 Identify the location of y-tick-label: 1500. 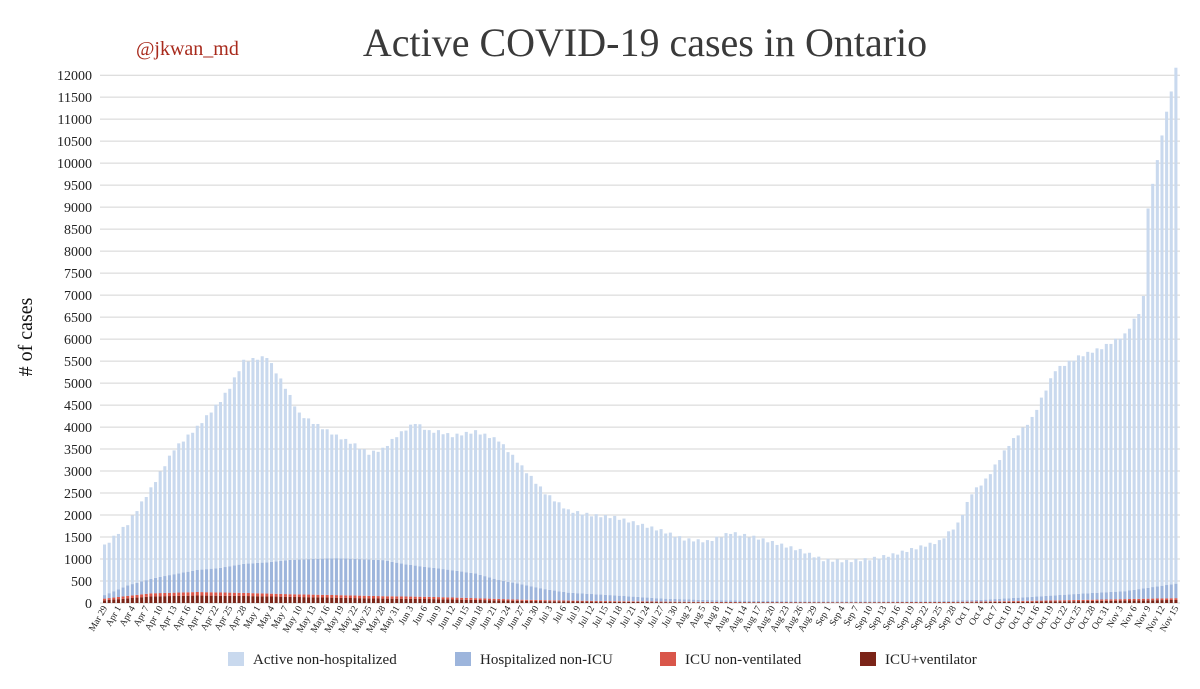
(78, 538).